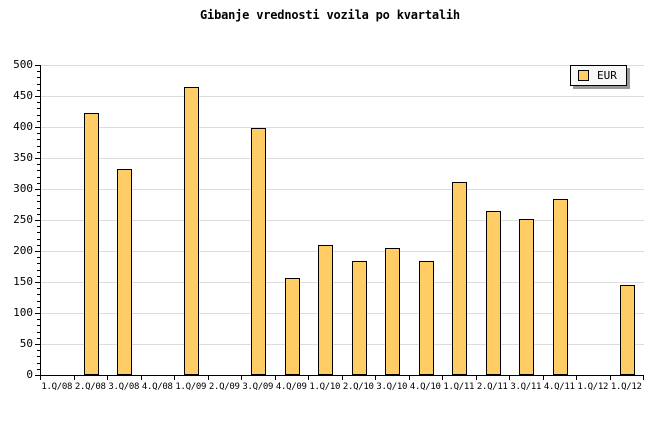 The width and height of the screenshot is (660, 440). I want to click on x-tick-label: 4.Q/11, so click(559, 387).